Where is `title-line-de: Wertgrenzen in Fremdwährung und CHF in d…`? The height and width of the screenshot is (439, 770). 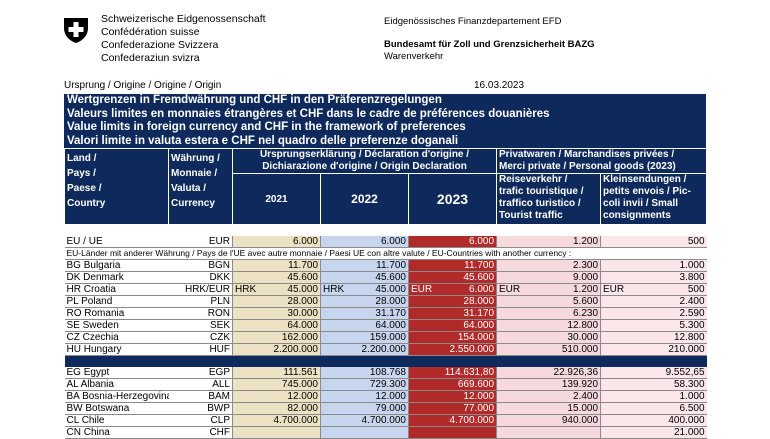
title-line-de: Wertgrenzen in Fremdwährung und CHF in d… is located at coordinates (254, 100).